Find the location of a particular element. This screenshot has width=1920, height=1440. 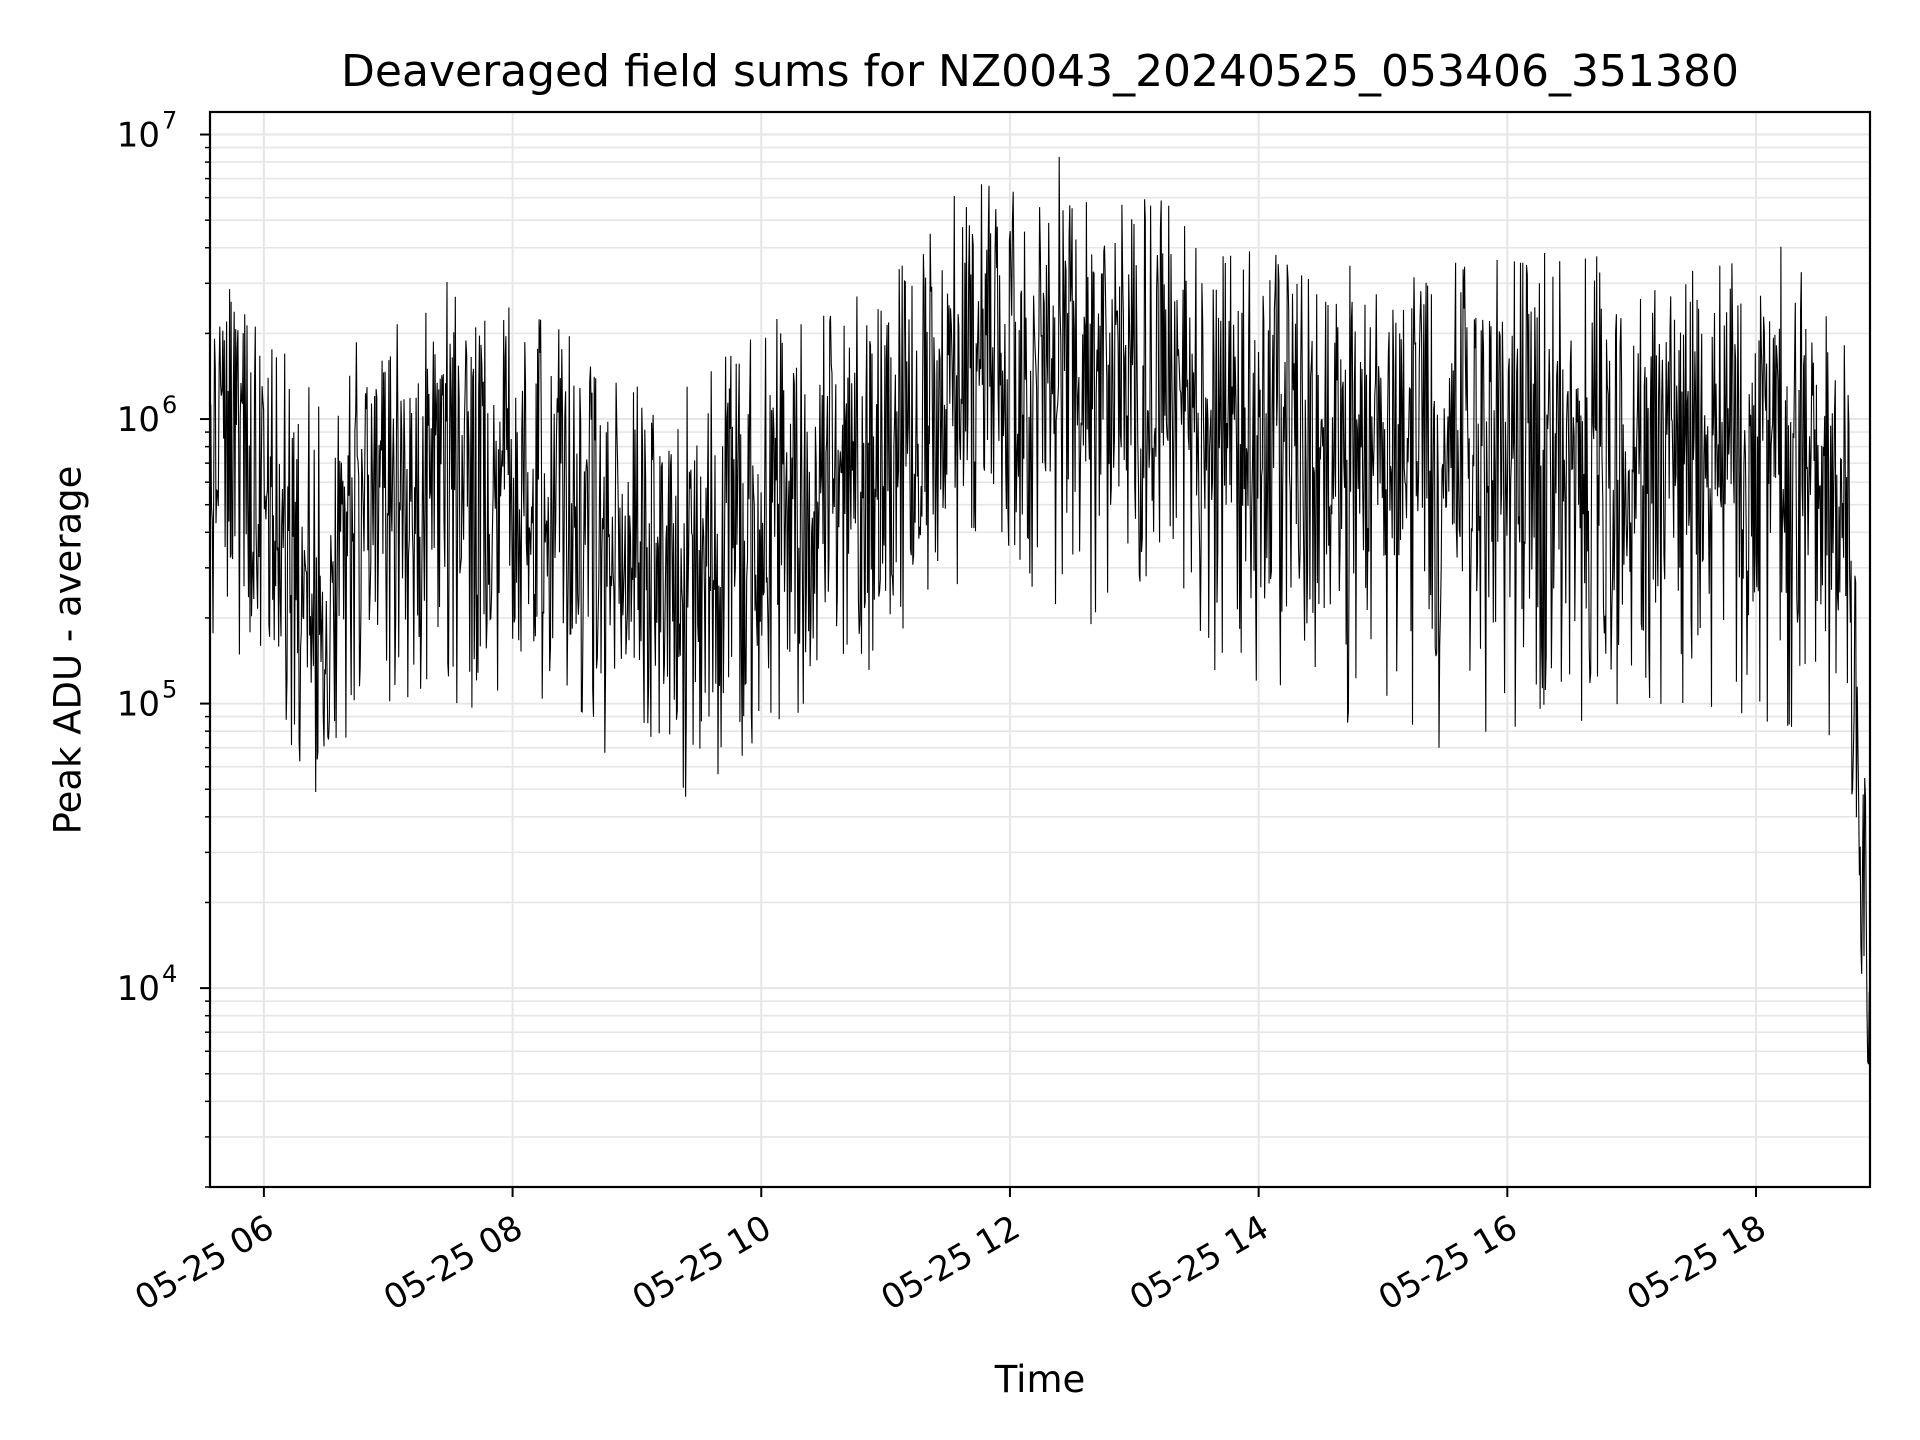

y-tick-exponent: 6 is located at coordinates (169, 405).